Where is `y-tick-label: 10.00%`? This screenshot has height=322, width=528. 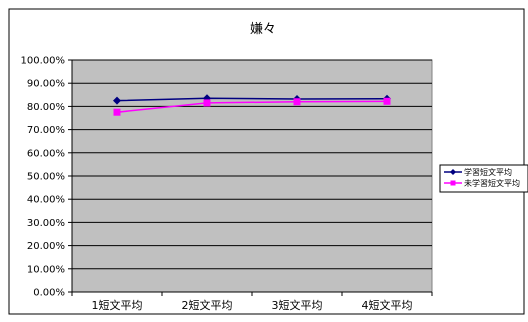
y-tick-label: 10.00% is located at coordinates (46, 269).